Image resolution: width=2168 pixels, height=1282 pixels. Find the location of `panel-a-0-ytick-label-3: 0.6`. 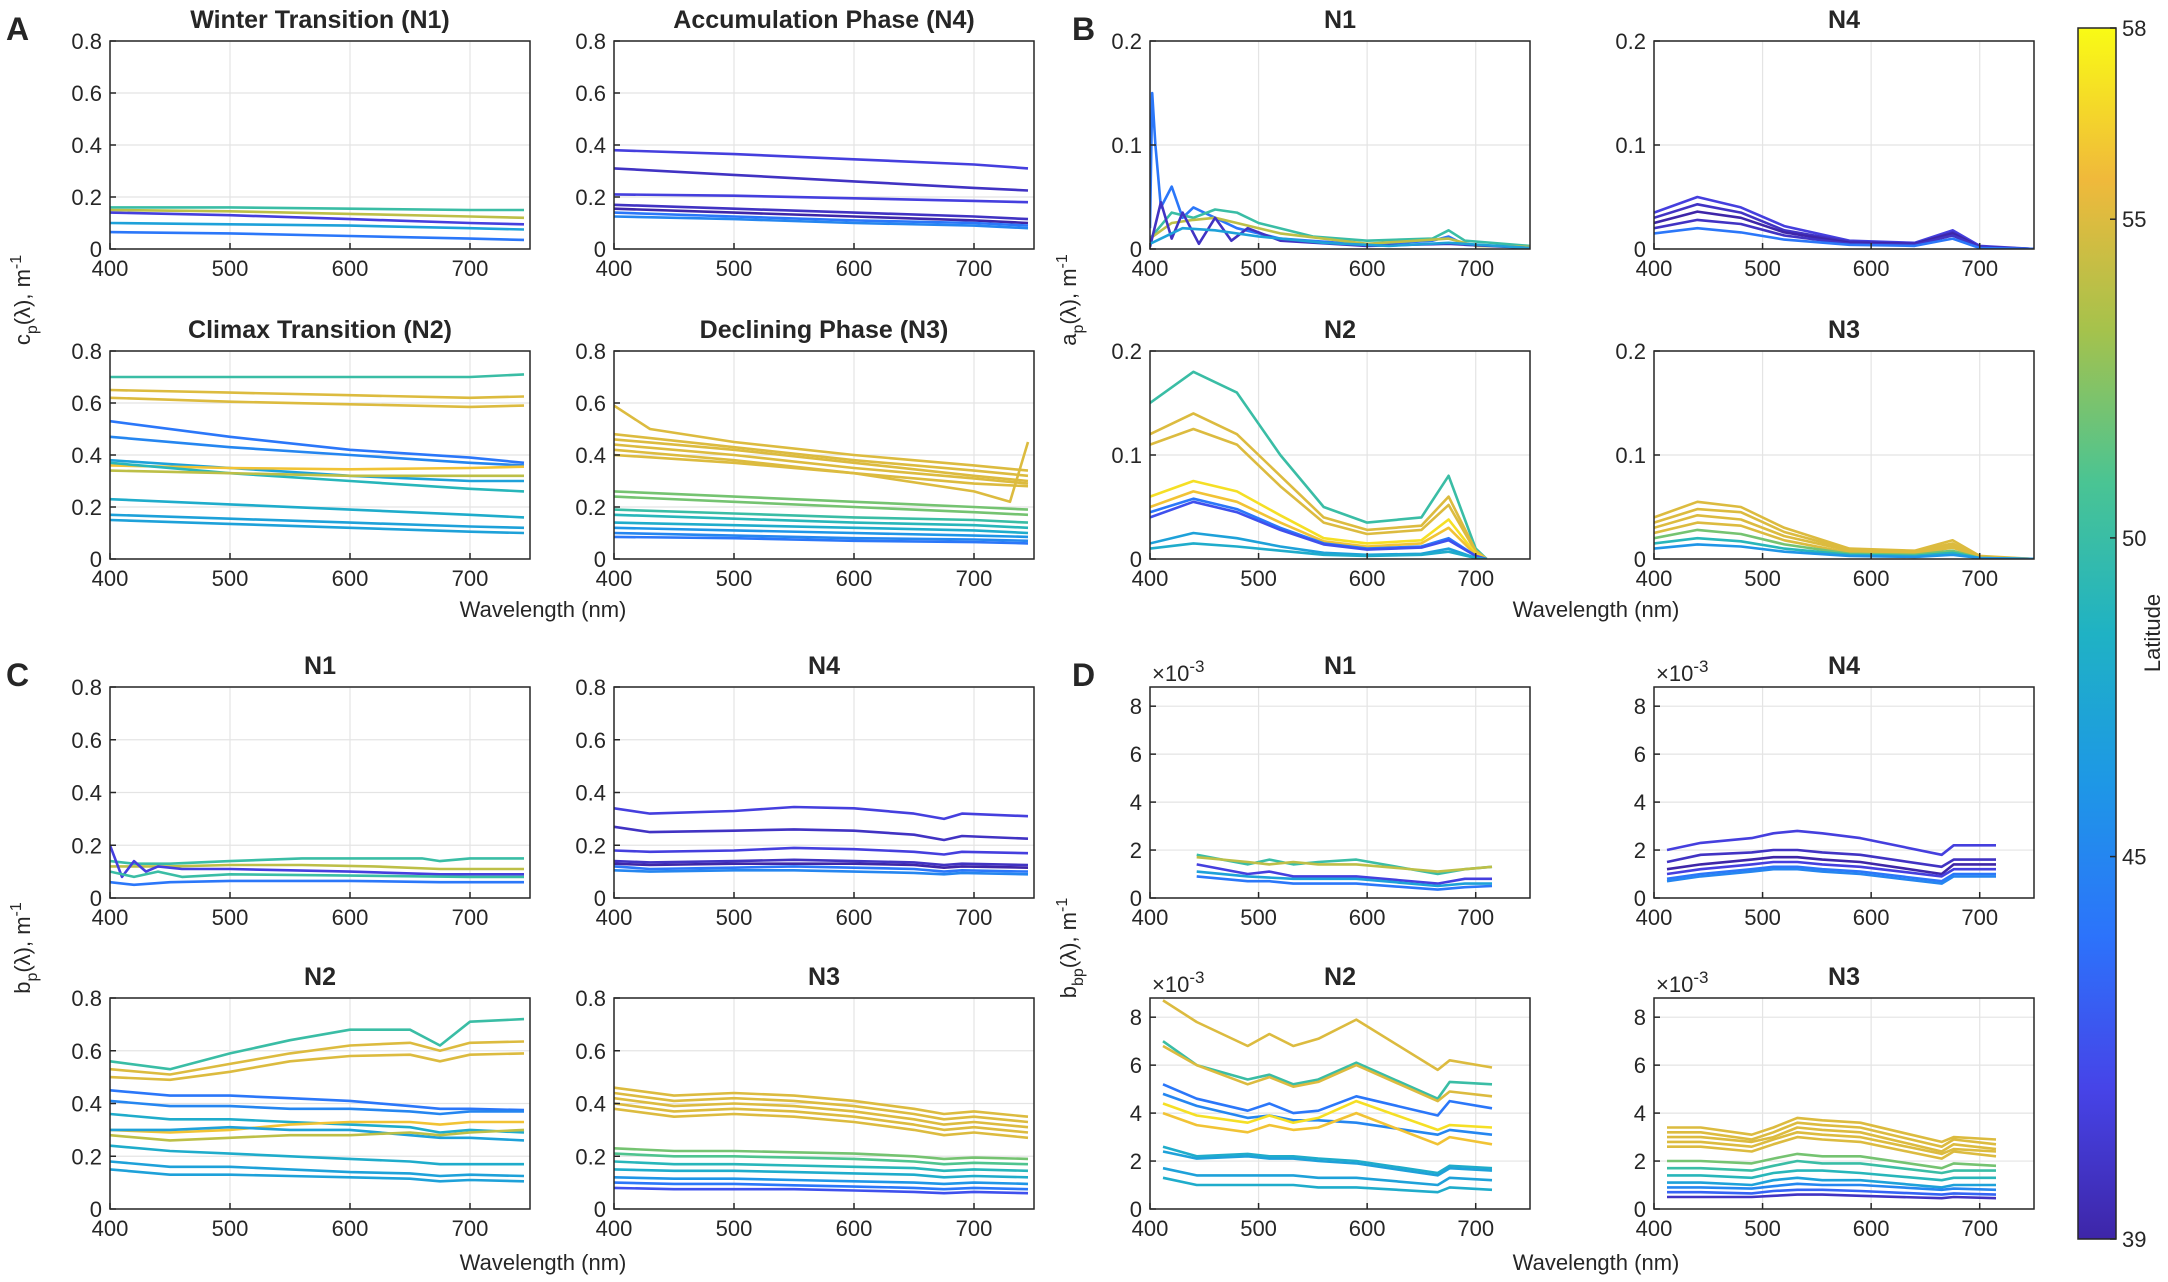

panel-a-0-ytick-label-3: 0.6 is located at coordinates (86, 93).